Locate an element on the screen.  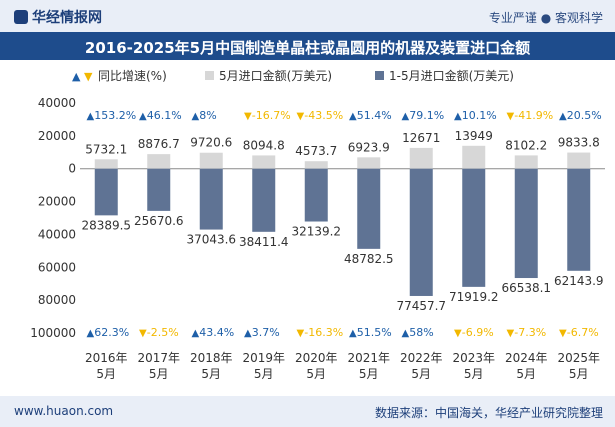
y-tick-label: 100000 is located at coordinates (53, 333).